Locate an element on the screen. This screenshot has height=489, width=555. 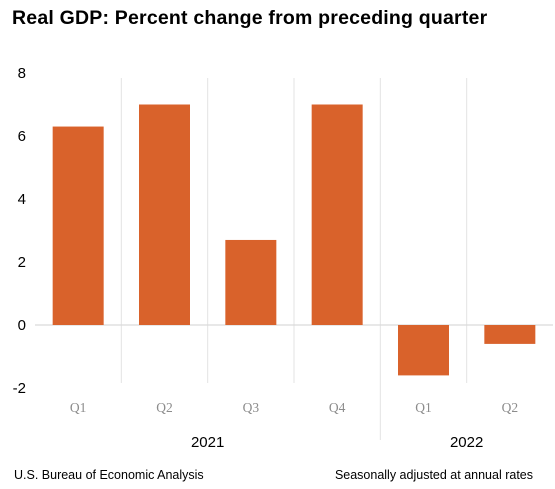
y-tick-label: 2 is located at coordinates (22, 262).